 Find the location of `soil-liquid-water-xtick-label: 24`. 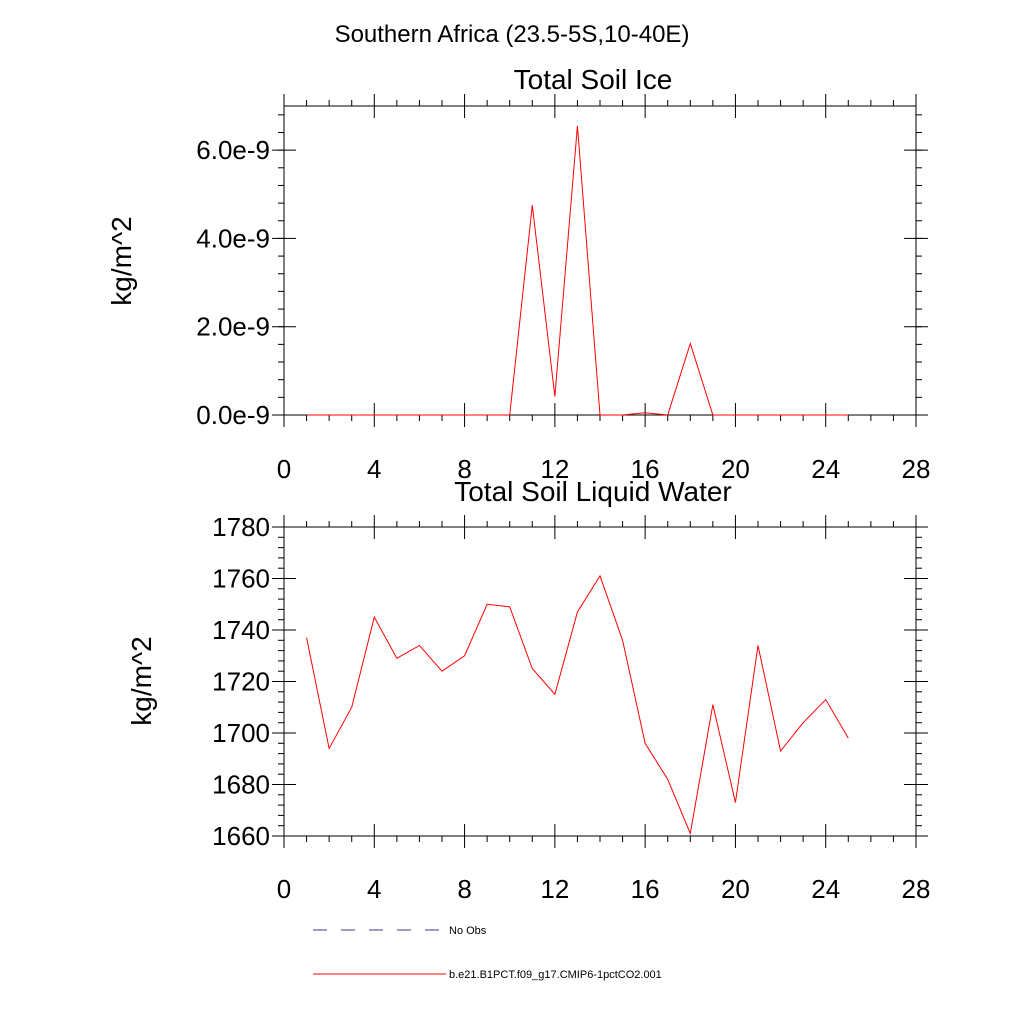

soil-liquid-water-xtick-label: 24 is located at coordinates (825, 889).